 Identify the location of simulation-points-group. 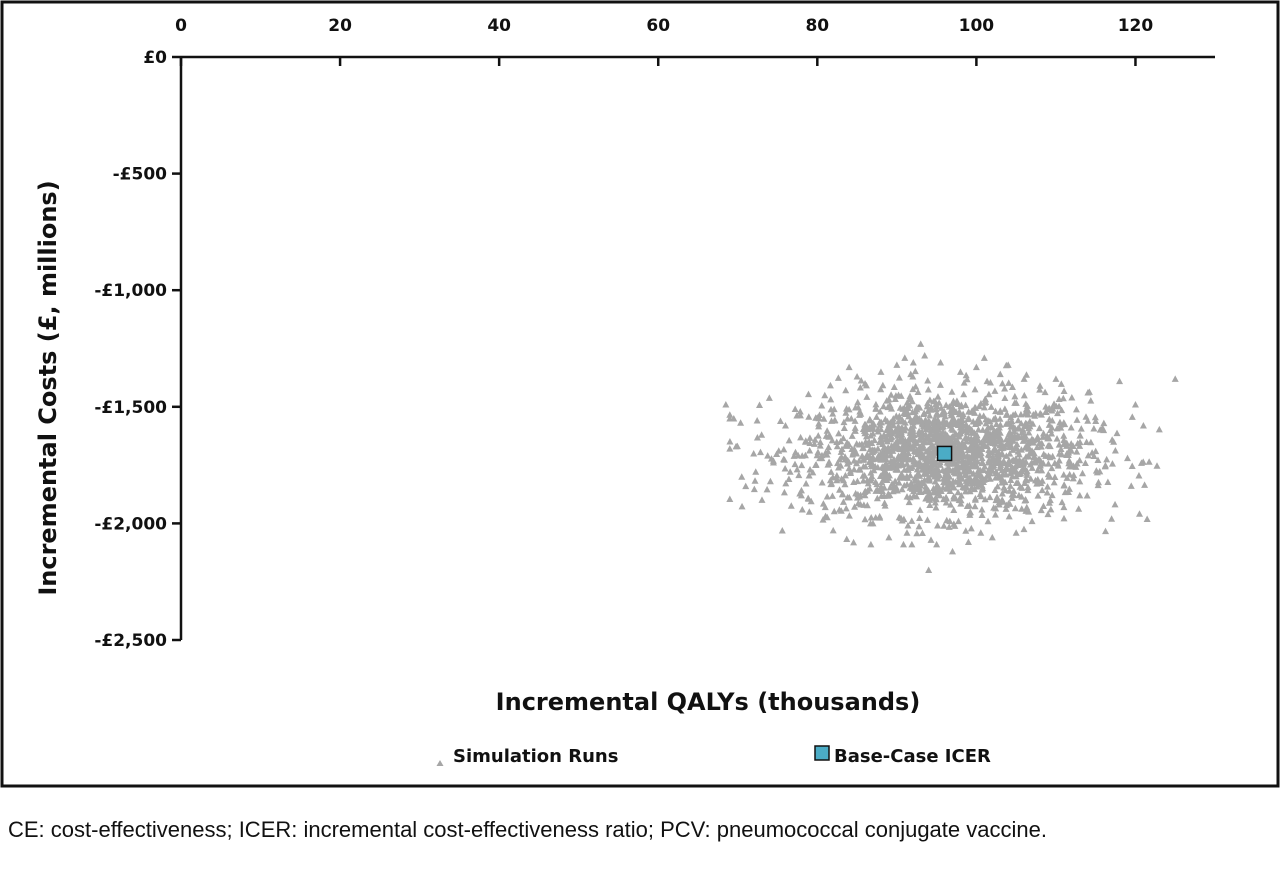
(950, 457).